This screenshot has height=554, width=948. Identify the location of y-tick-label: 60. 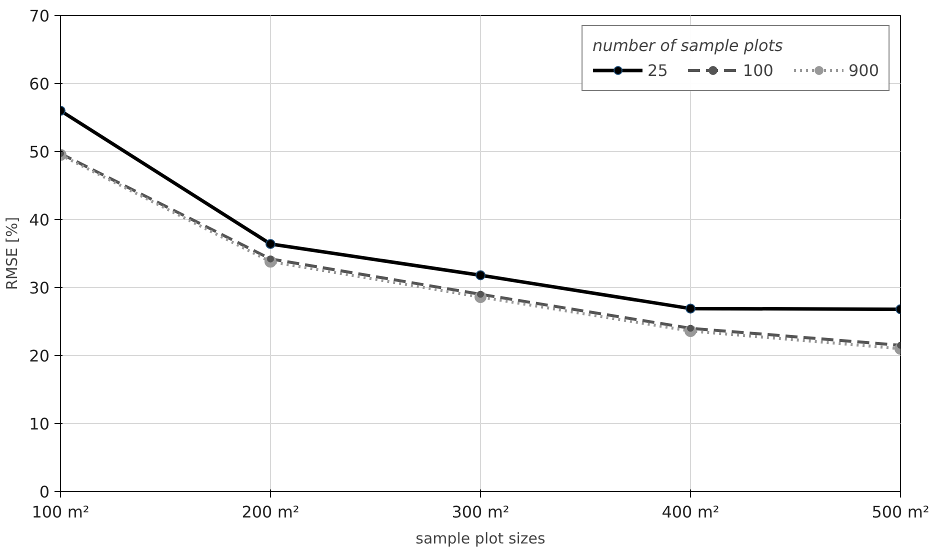
(39, 84).